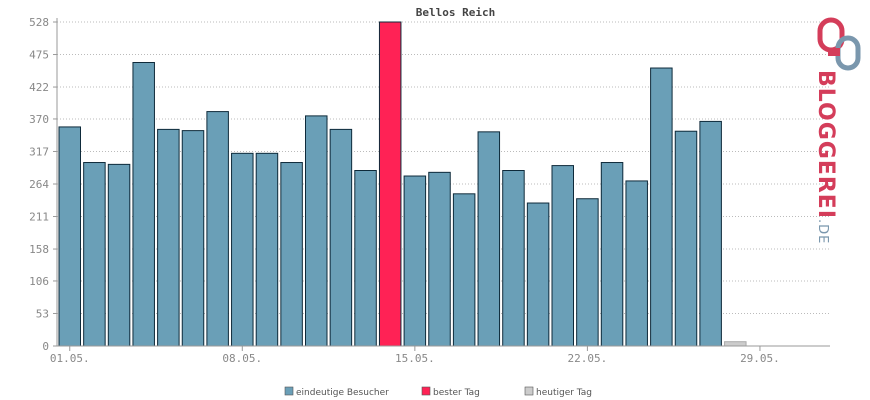 The height and width of the screenshot is (400, 870). Describe the element at coordinates (839, 44) in the screenshot. I see `bloggerei-logo-icon` at that location.